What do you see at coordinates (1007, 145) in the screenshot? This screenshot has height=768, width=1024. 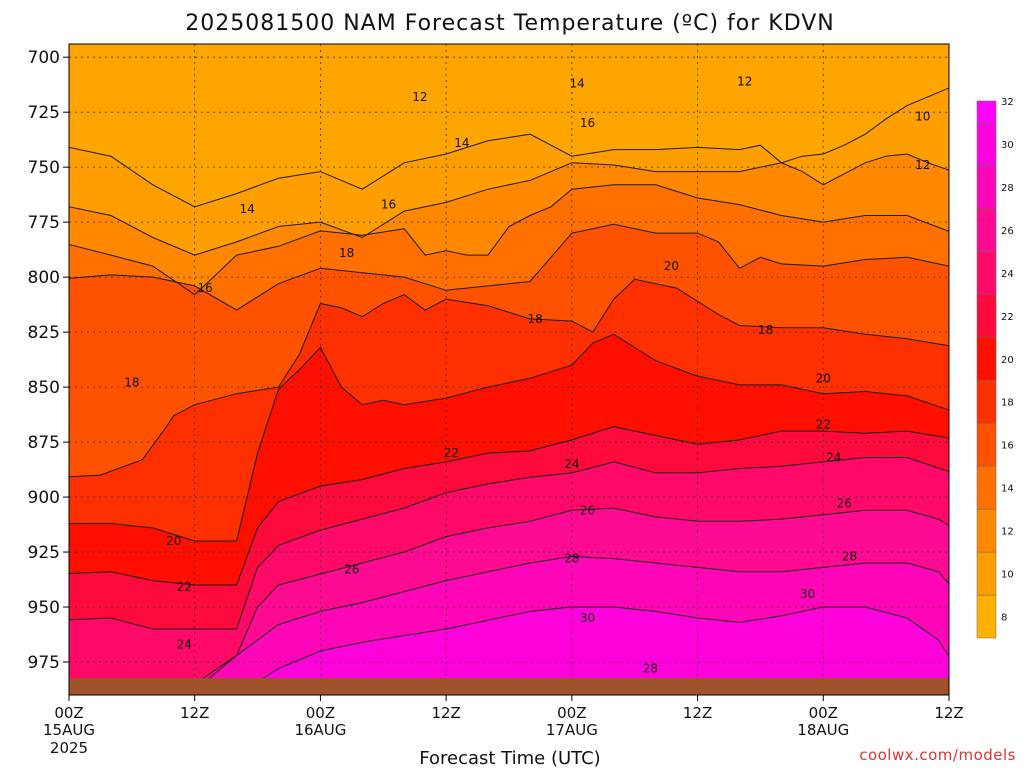 I see `colorbar-label: 30` at bounding box center [1007, 145].